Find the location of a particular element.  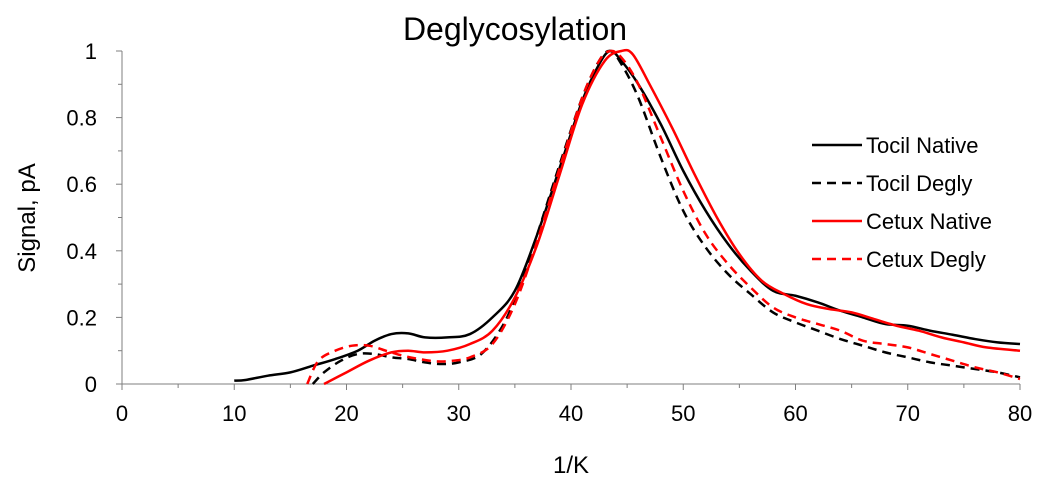

y-tick-label: 0 is located at coordinates (91, 384).